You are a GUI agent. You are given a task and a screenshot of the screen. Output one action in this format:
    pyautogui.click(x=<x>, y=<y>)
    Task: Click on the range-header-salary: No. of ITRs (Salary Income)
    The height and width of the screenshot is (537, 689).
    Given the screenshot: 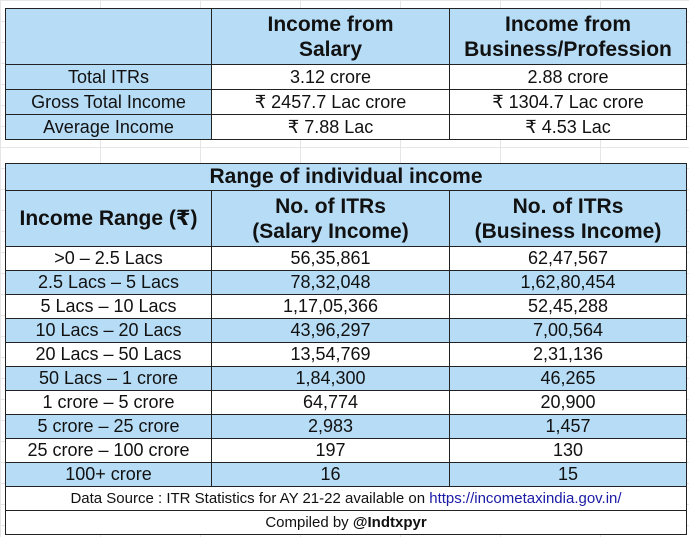 What is the action you would take?
    pyautogui.click(x=330, y=218)
    